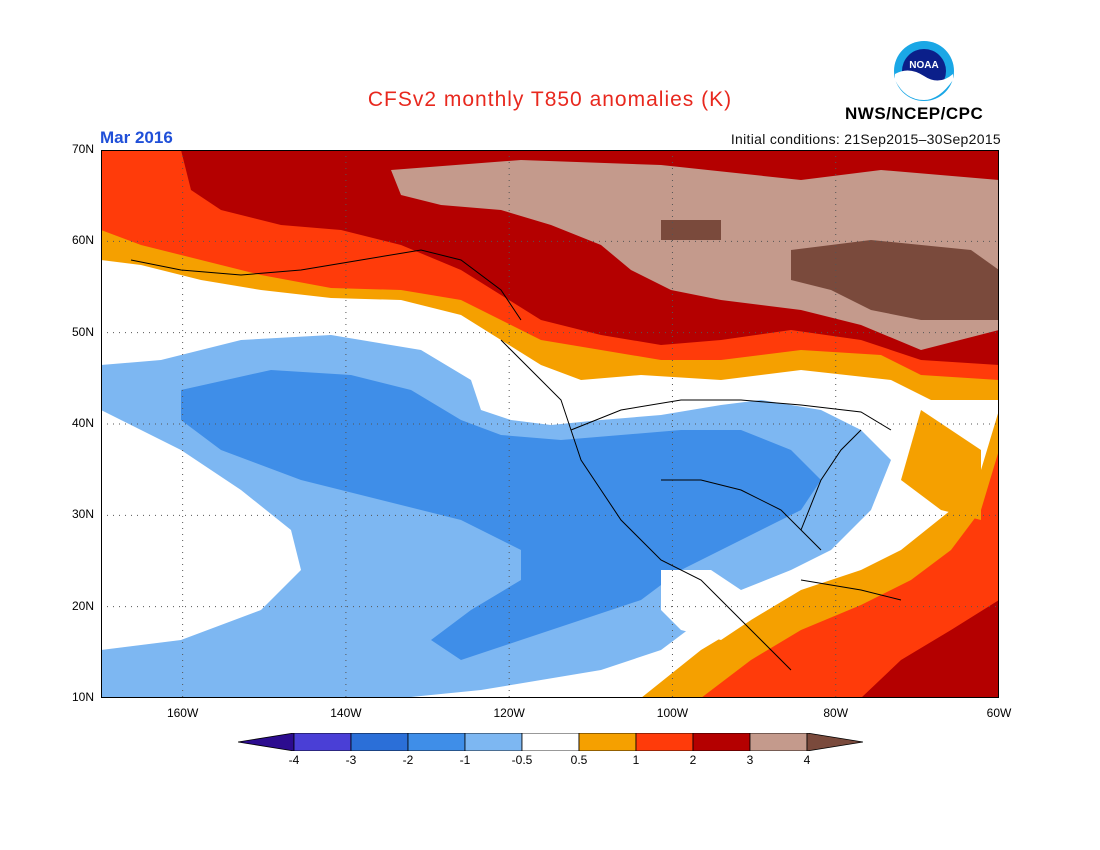  I want to click on colorbar-label: -0.5, so click(522, 760).